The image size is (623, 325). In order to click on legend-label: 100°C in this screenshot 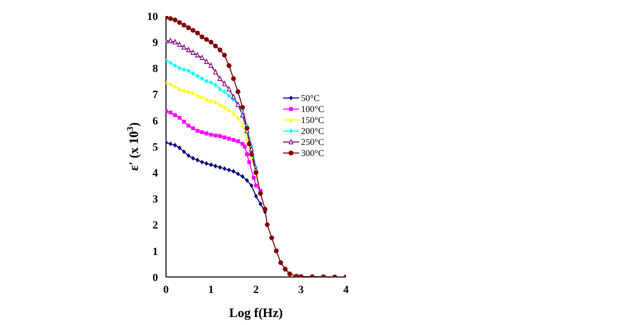, I will do `click(312, 109)`.